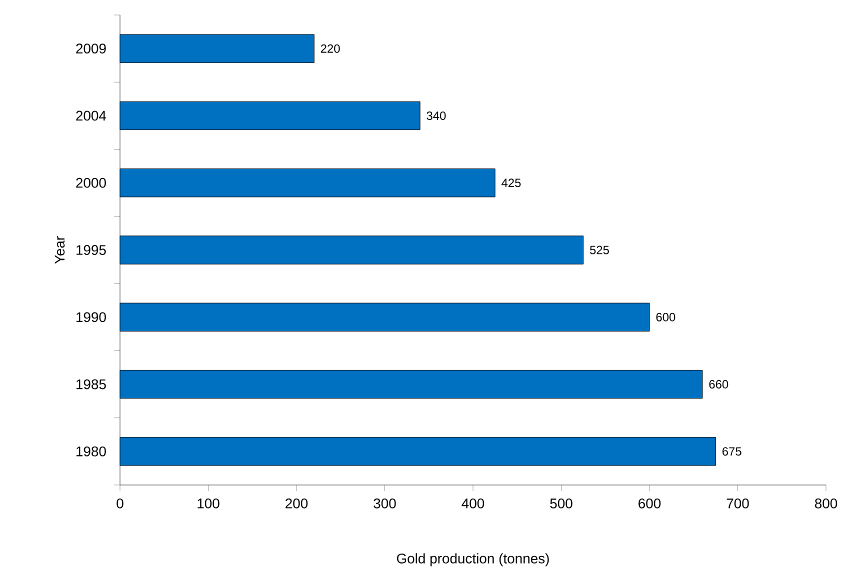 This screenshot has width=859, height=588. What do you see at coordinates (826, 503) in the screenshot?
I see `x-tick-label: 800` at bounding box center [826, 503].